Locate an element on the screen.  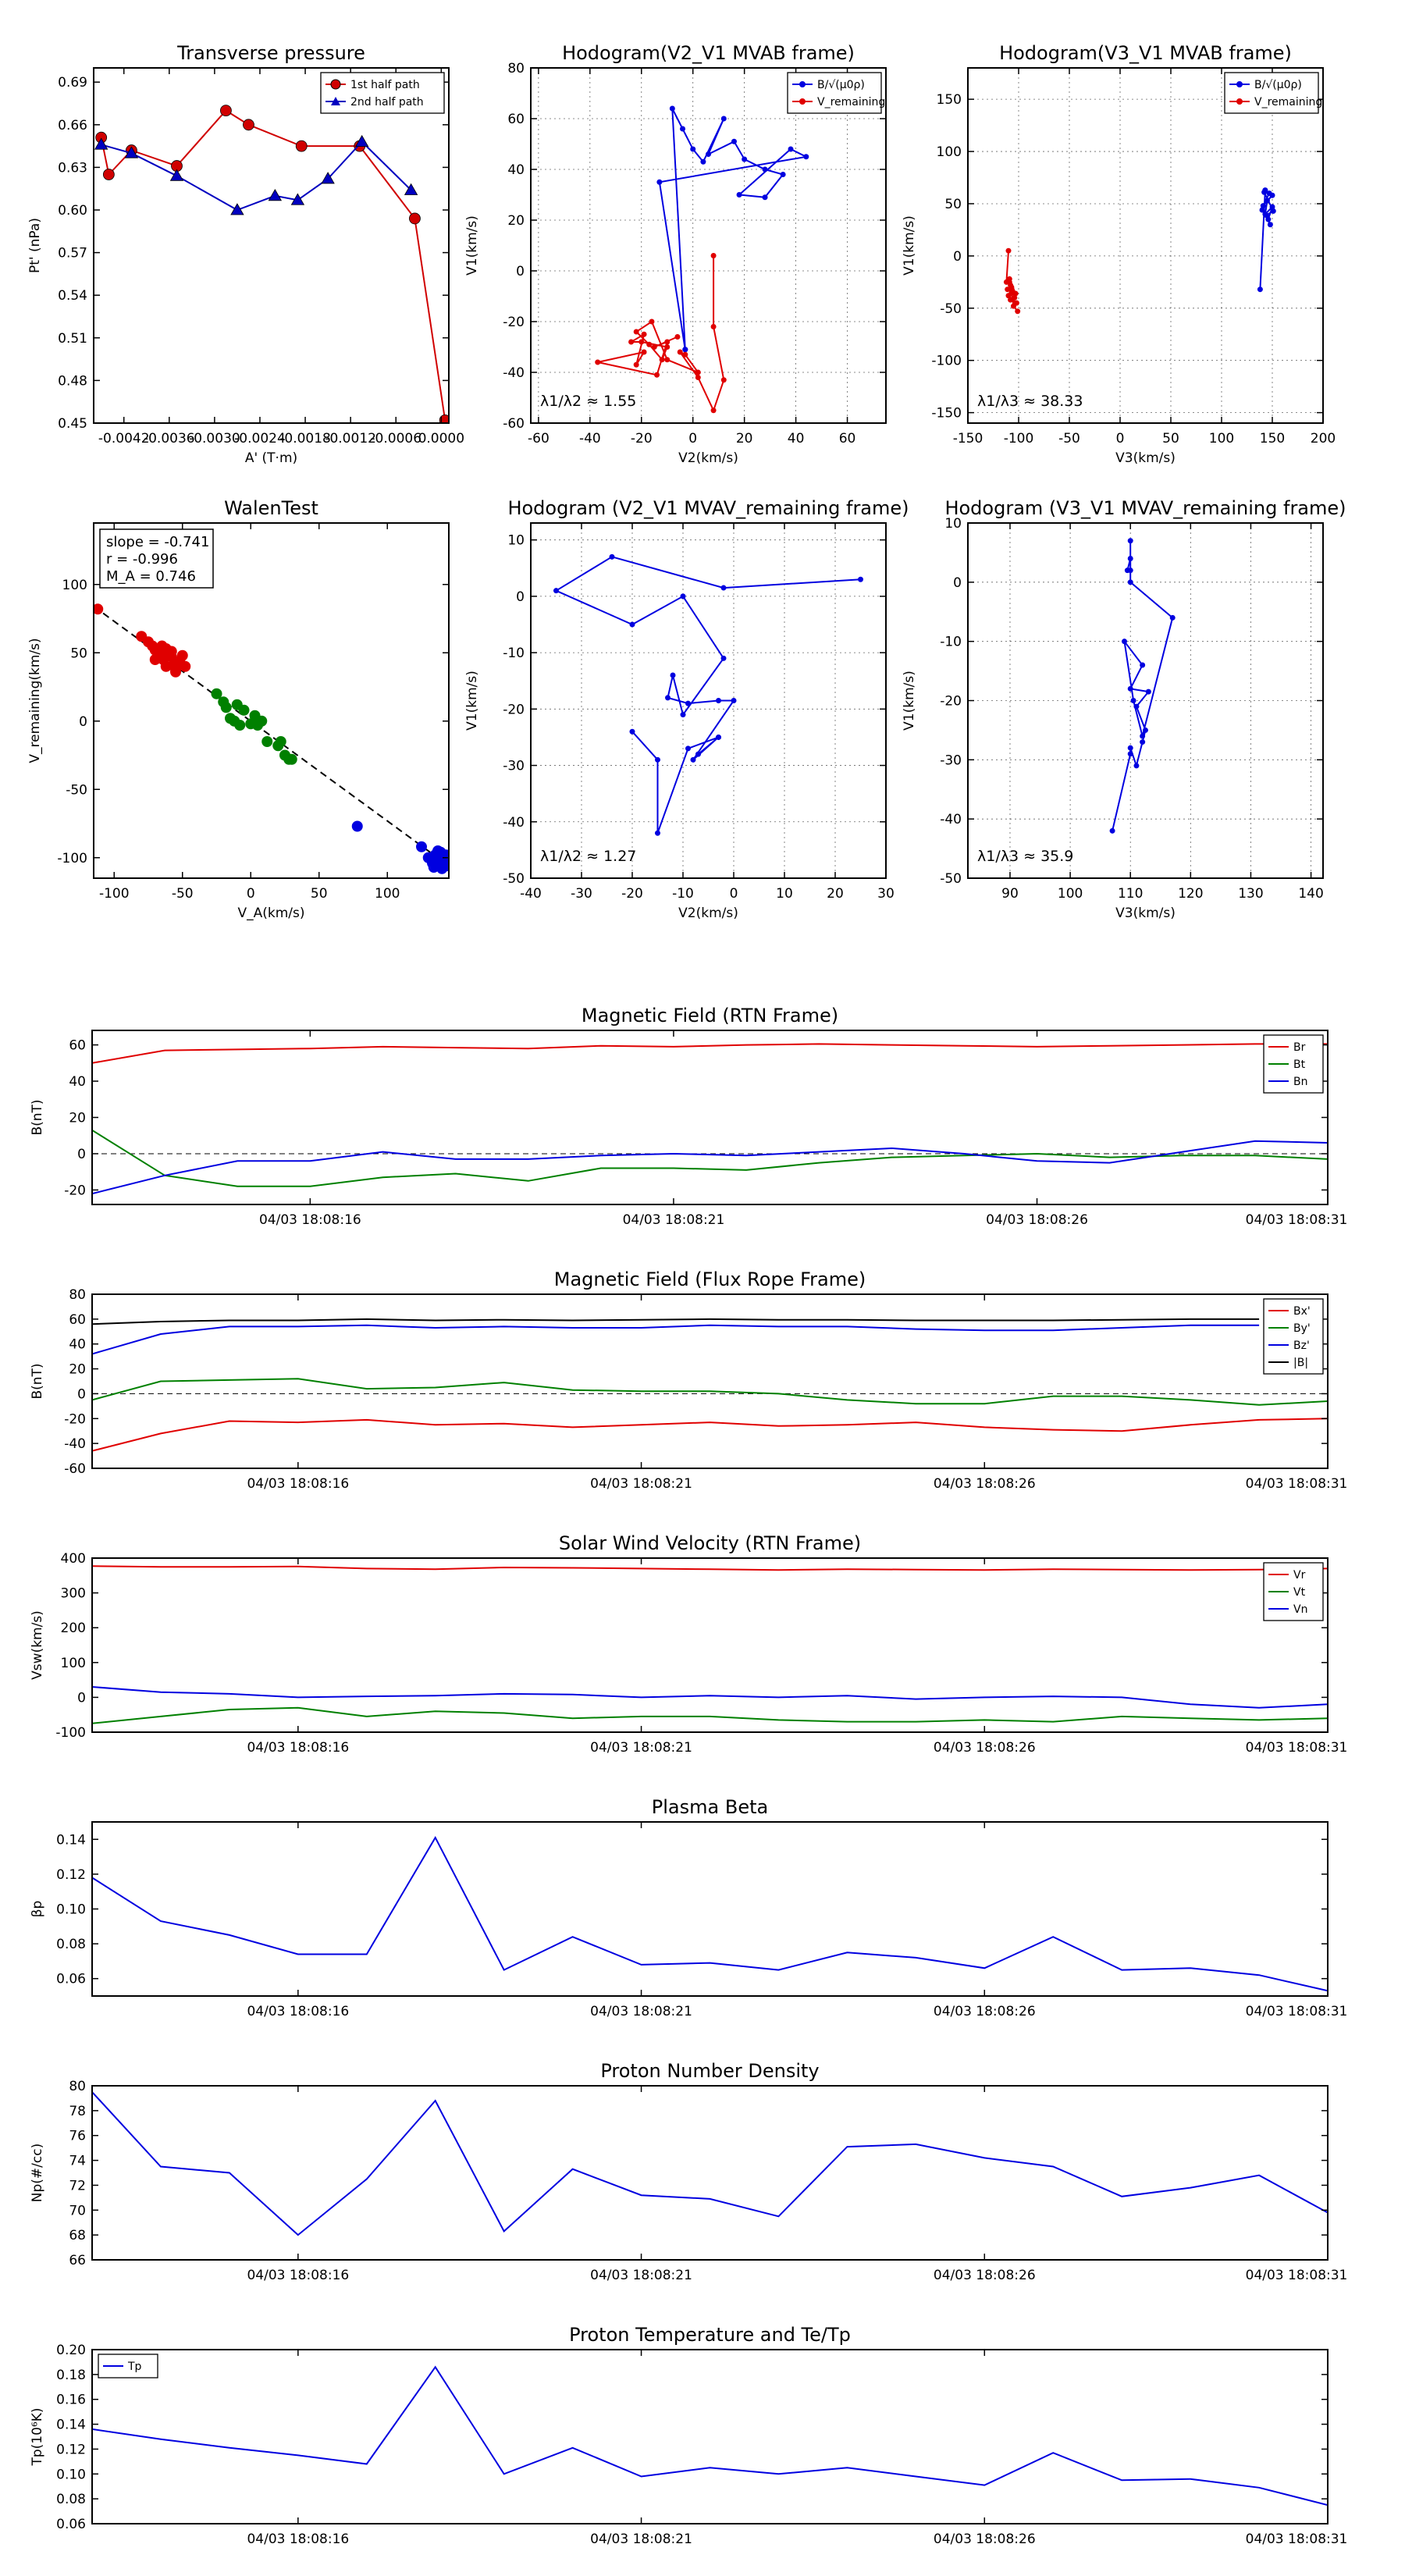
x-tick-label: 90 is located at coordinates (1010, 894).